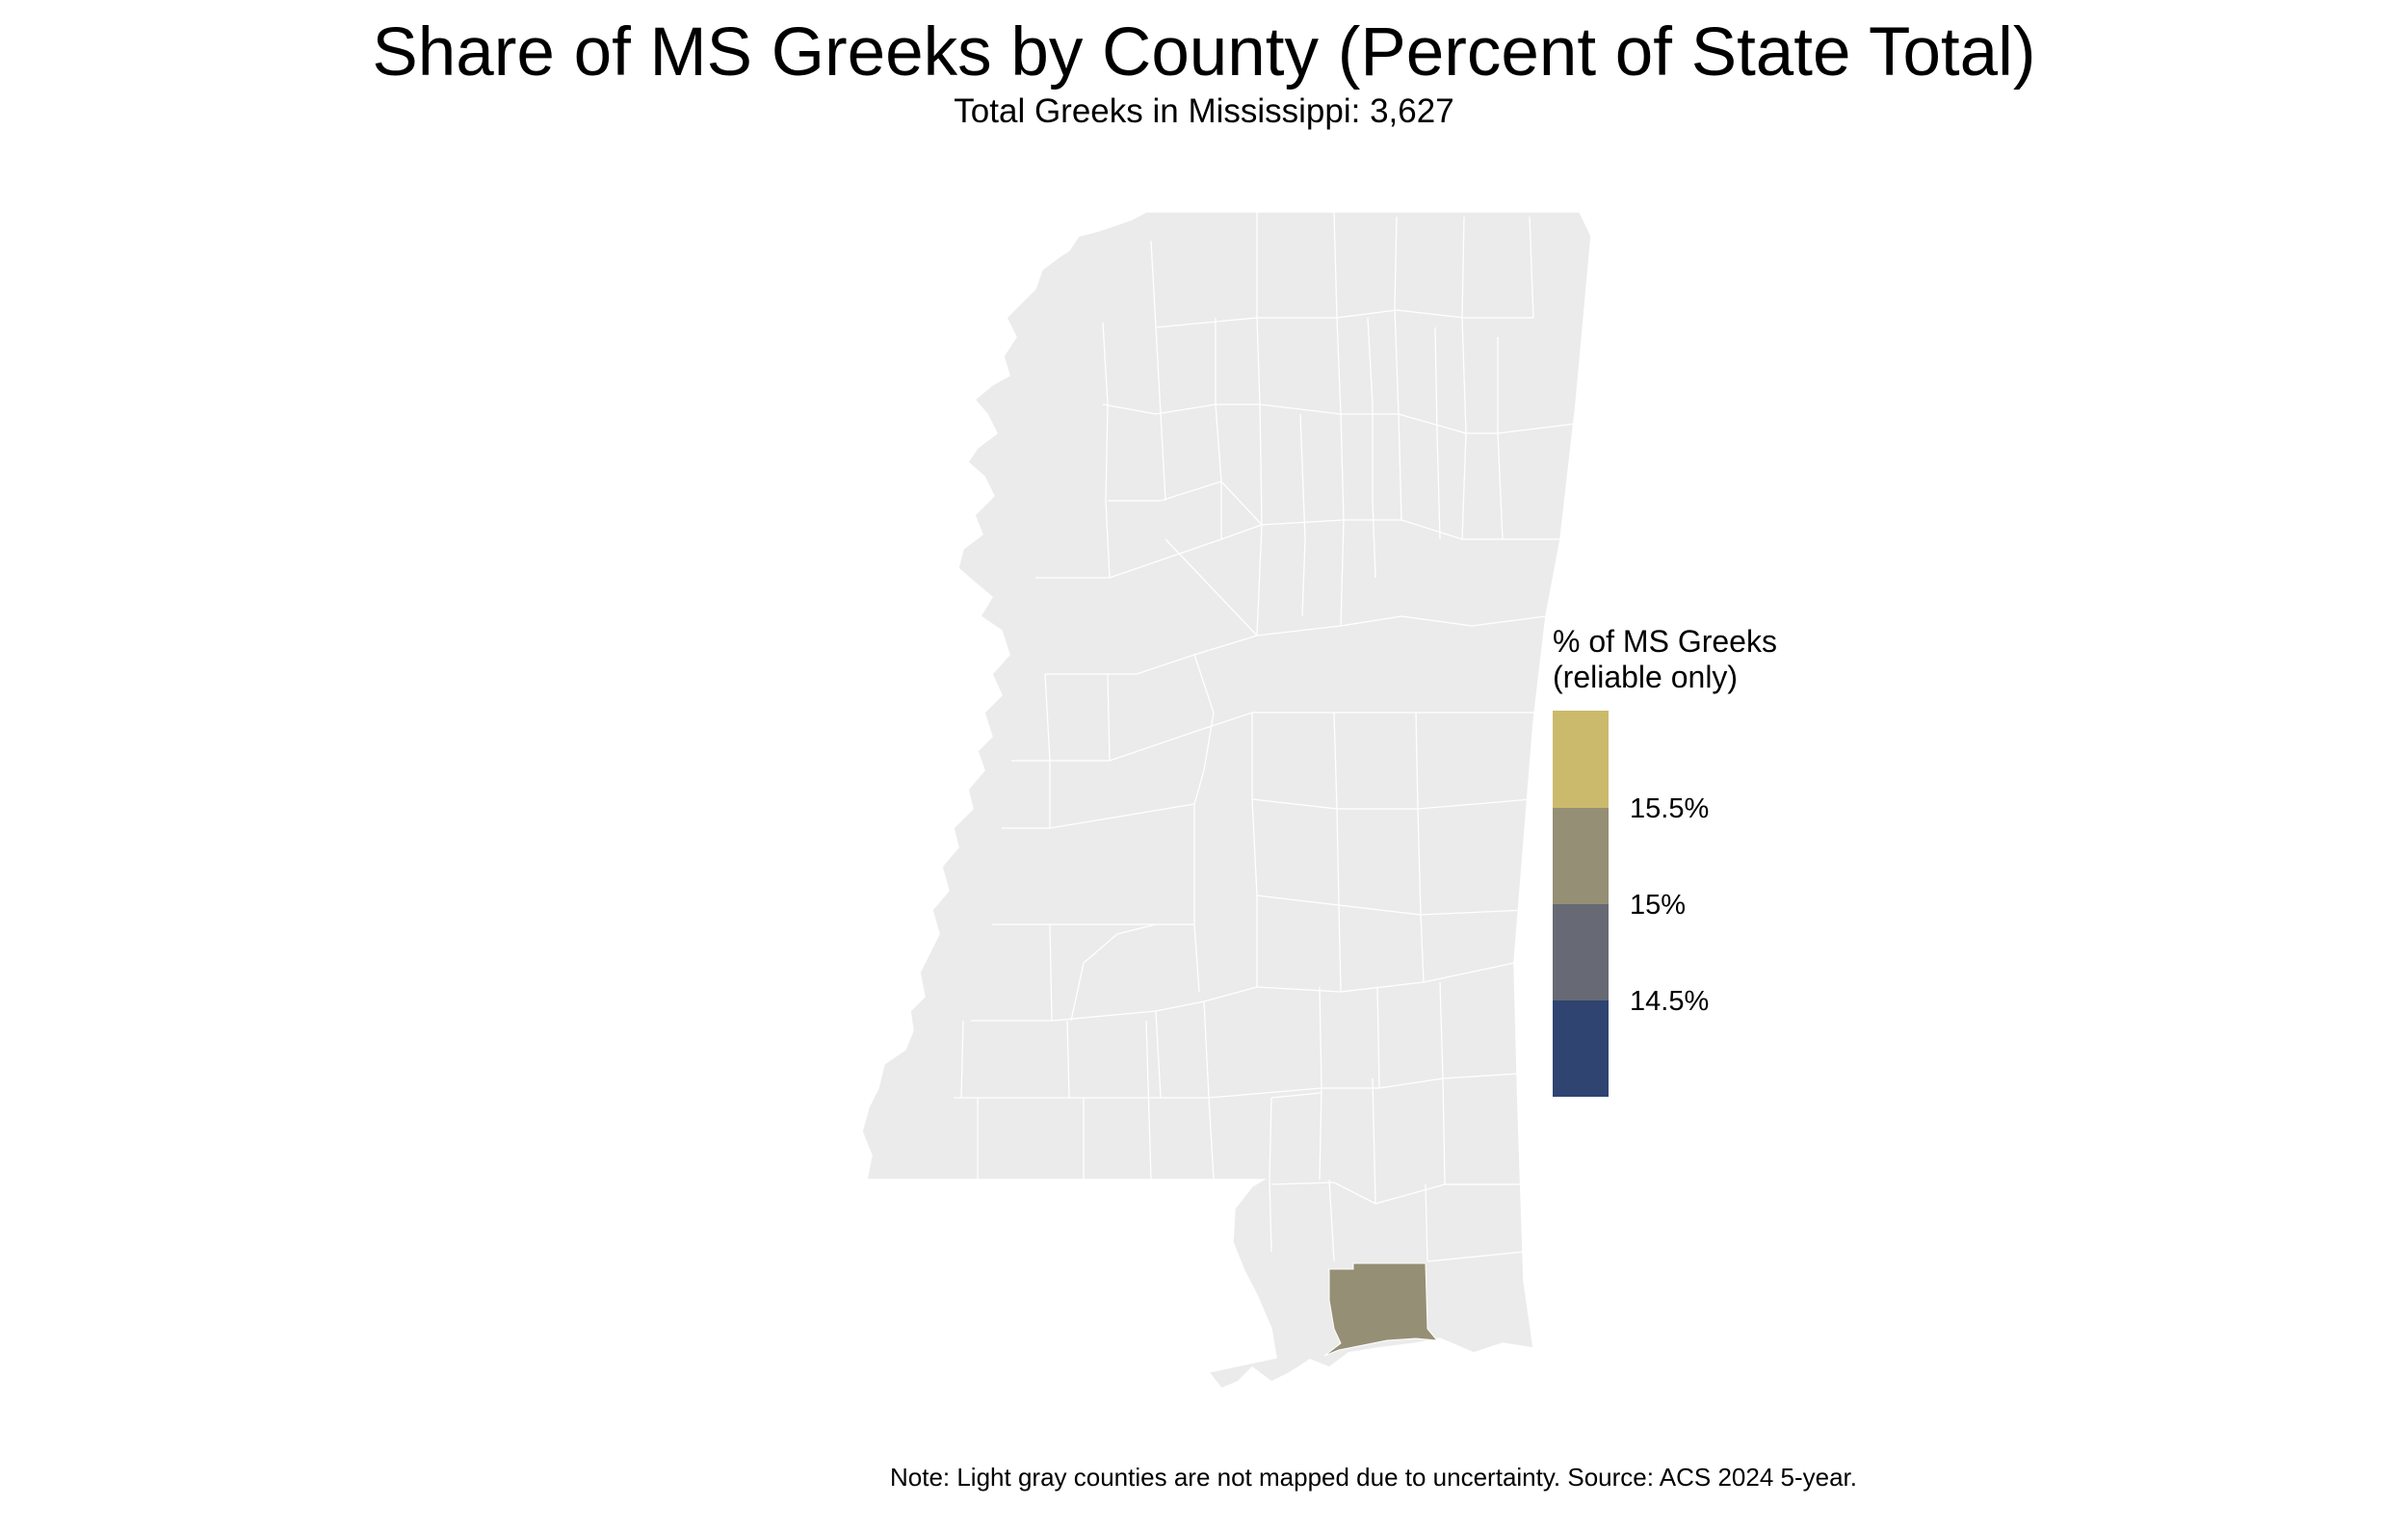 Image resolution: width=2408 pixels, height=1532 pixels. What do you see at coordinates (1670, 1002) in the screenshot?
I see `legend-label-3: 14.5%` at bounding box center [1670, 1002].